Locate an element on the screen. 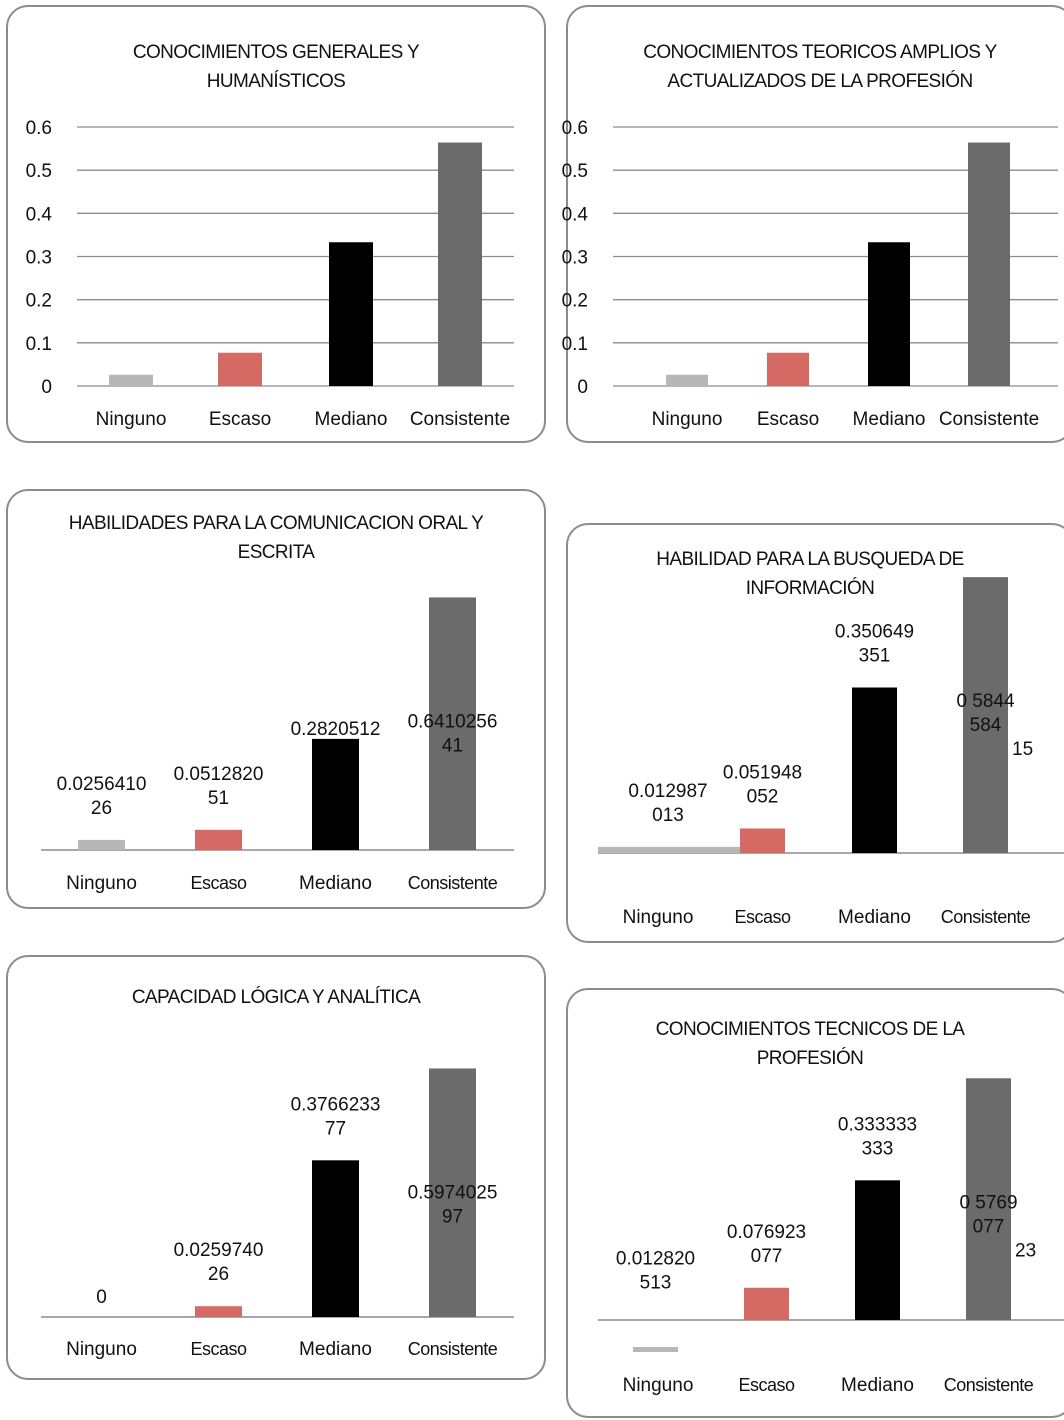 This screenshot has width=1064, height=1420. data-label: 052 is located at coordinates (763, 796).